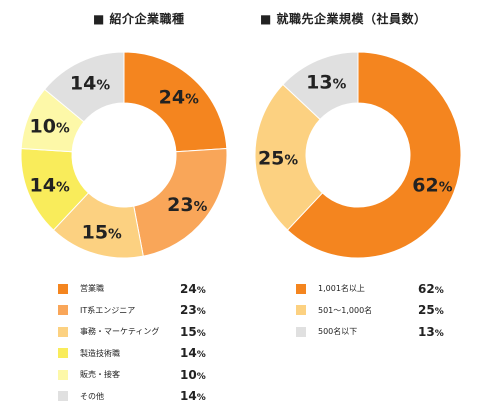  What do you see at coordinates (431, 289) in the screenshot?
I see `legend-value: 62%` at bounding box center [431, 289].